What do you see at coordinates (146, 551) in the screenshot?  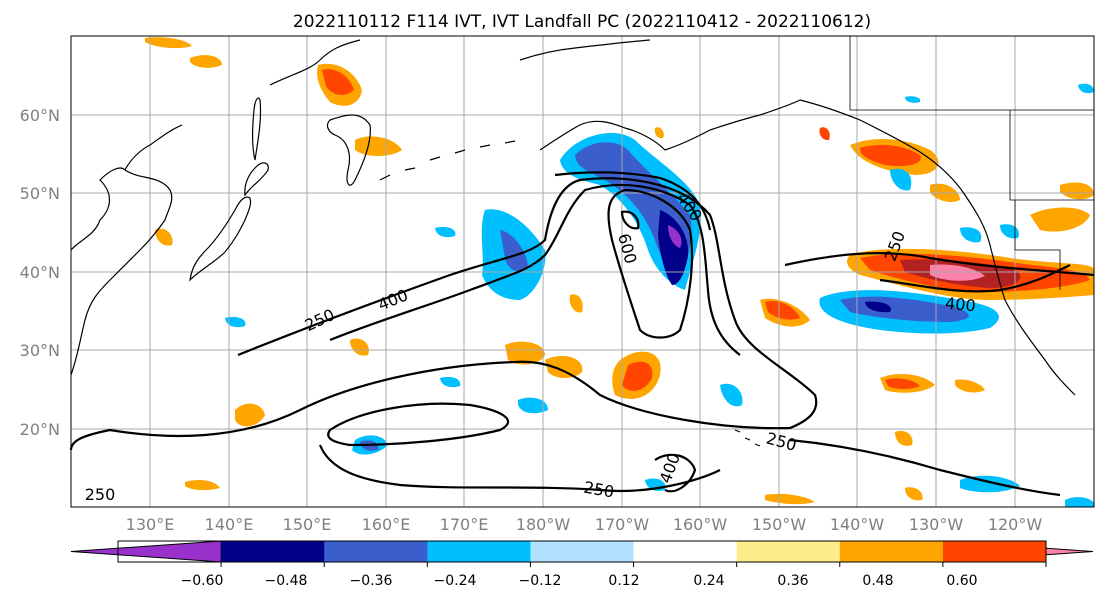 I see `colorbar-extend-low` at bounding box center [146, 551].